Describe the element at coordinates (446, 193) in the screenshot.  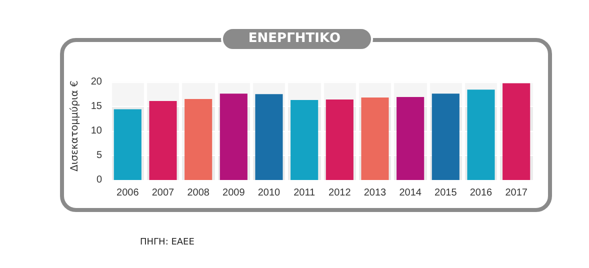
I see `x-tick-label: 2015` at that location.